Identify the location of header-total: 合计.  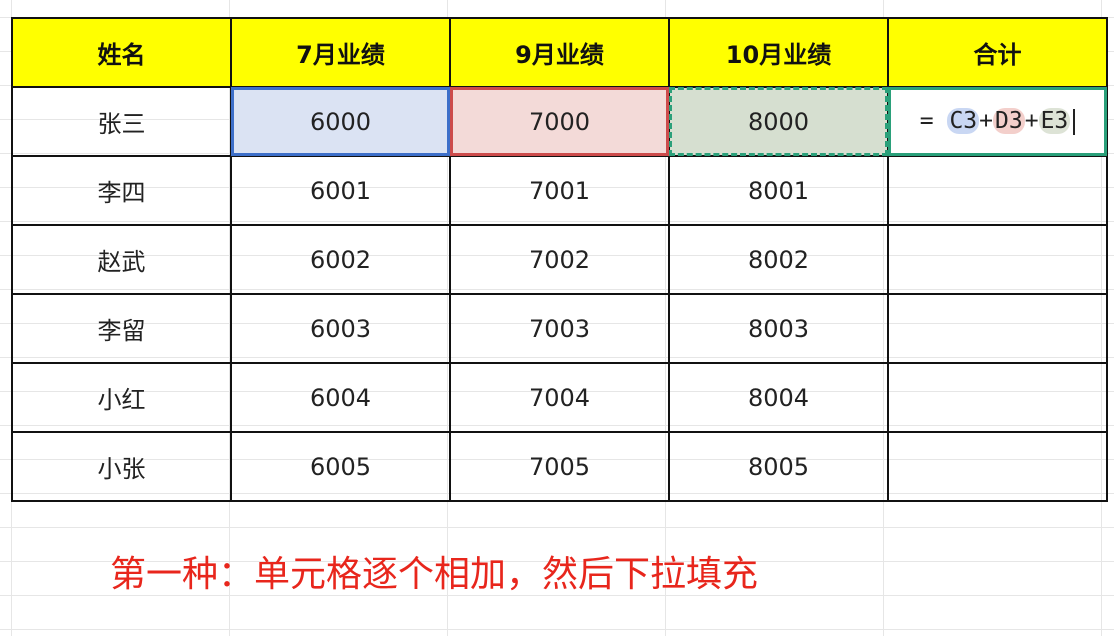
(997, 52).